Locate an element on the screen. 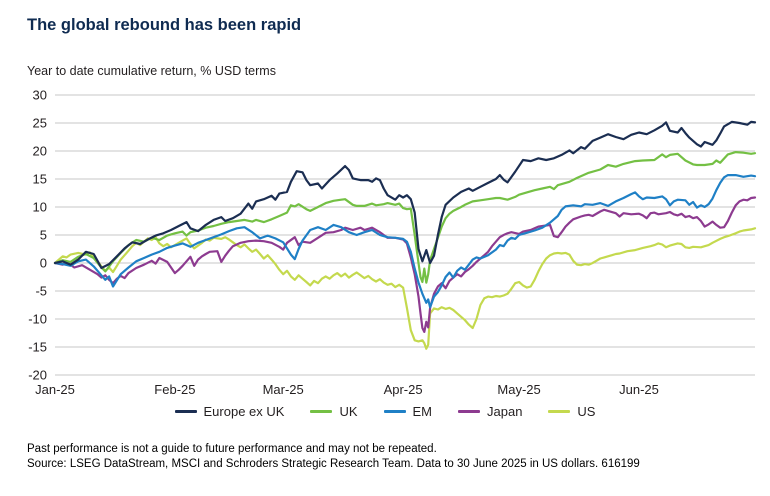  y-axis-tick-label: -5 is located at coordinates (41, 291).